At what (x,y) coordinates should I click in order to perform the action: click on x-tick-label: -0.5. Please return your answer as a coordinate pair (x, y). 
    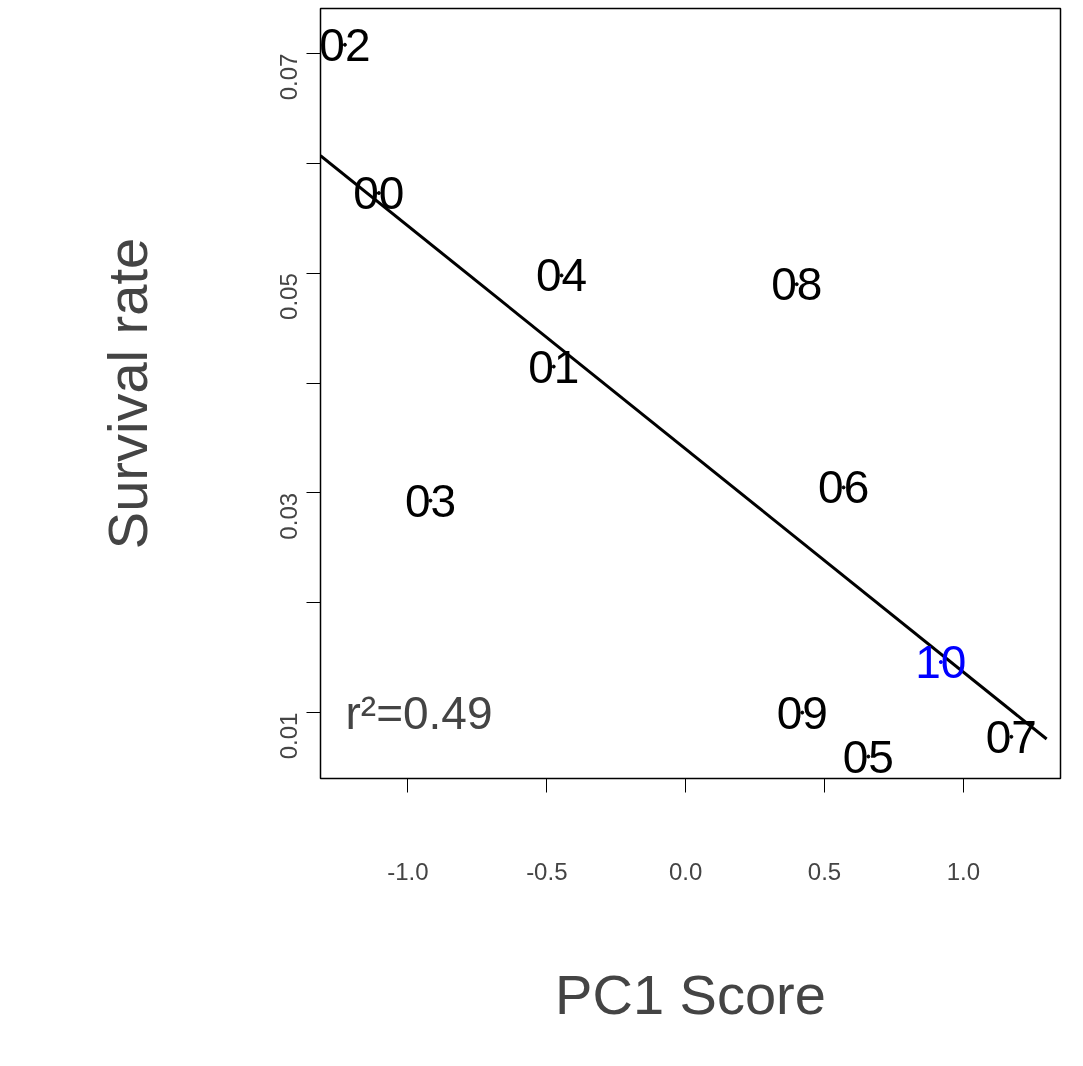
    Looking at the image, I should click on (547, 871).